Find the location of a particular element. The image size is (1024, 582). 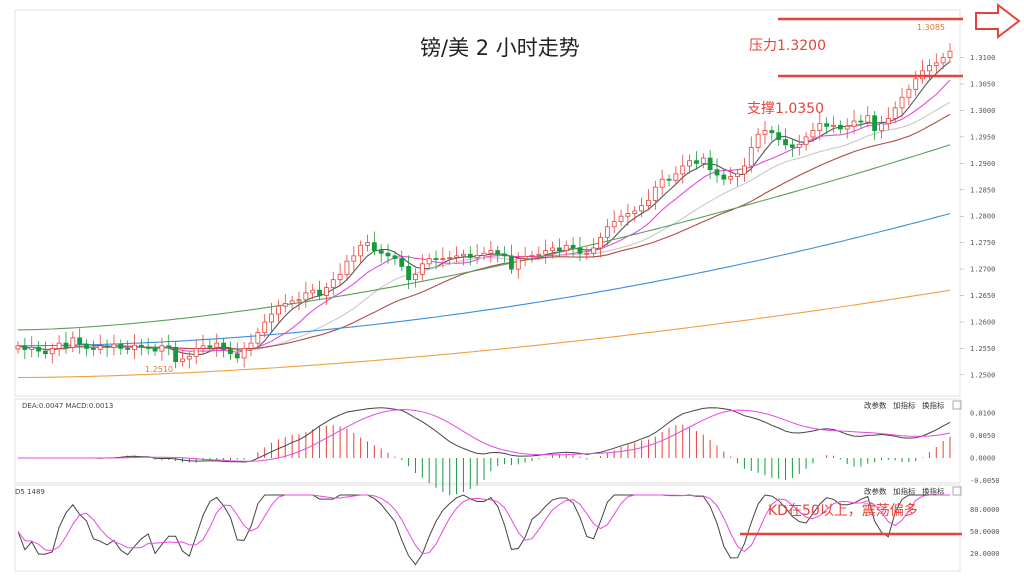

kd-close-icon is located at coordinates (957, 491).